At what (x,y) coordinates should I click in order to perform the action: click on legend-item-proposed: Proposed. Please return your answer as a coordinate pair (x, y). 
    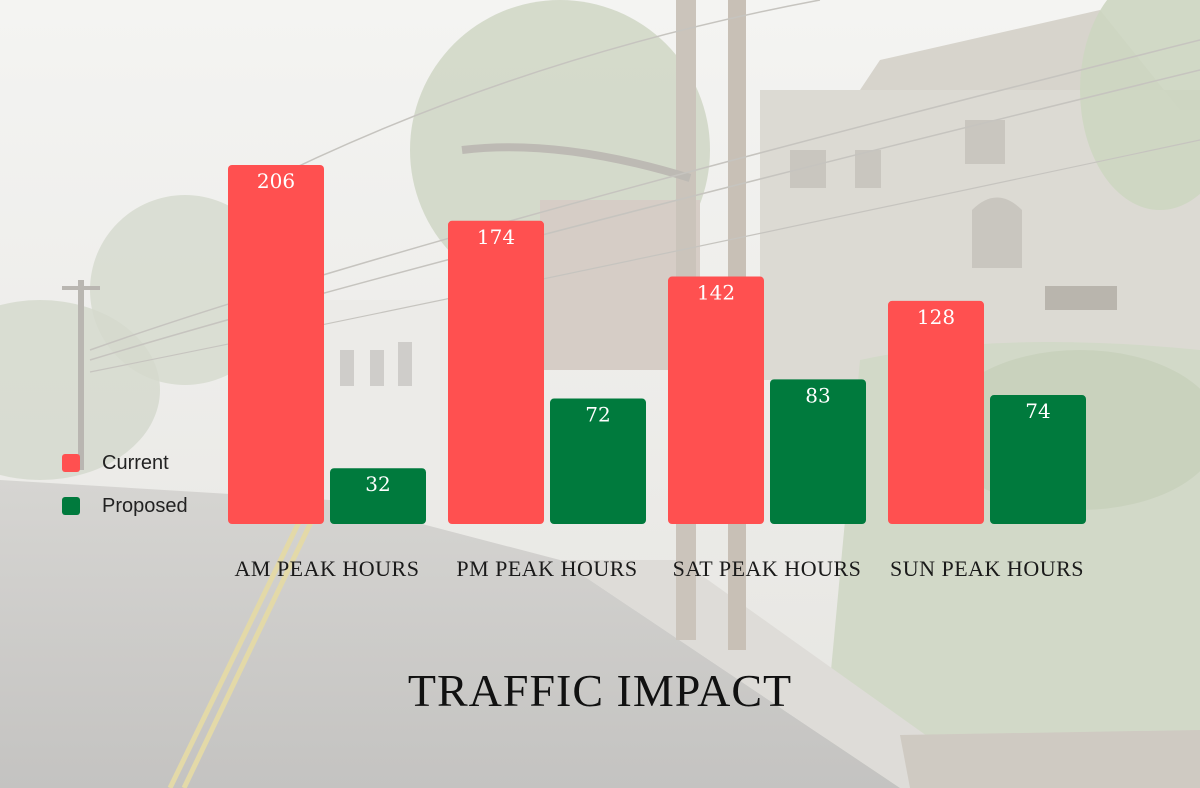
    Looking at the image, I should click on (125, 506).